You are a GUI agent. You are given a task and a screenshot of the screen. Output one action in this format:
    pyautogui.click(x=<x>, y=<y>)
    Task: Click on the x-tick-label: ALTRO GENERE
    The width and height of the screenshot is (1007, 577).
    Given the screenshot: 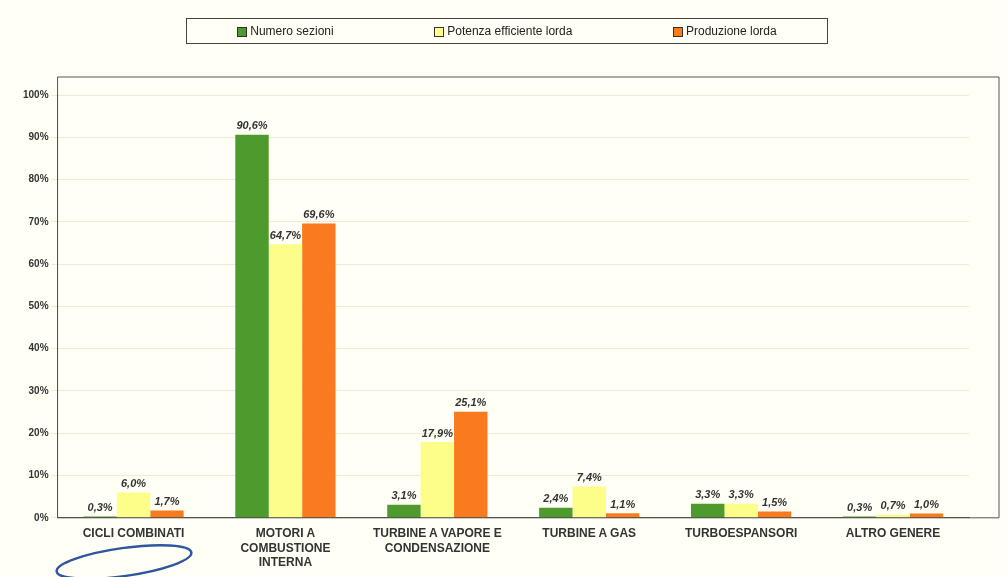 What is the action you would take?
    pyautogui.click(x=893, y=533)
    